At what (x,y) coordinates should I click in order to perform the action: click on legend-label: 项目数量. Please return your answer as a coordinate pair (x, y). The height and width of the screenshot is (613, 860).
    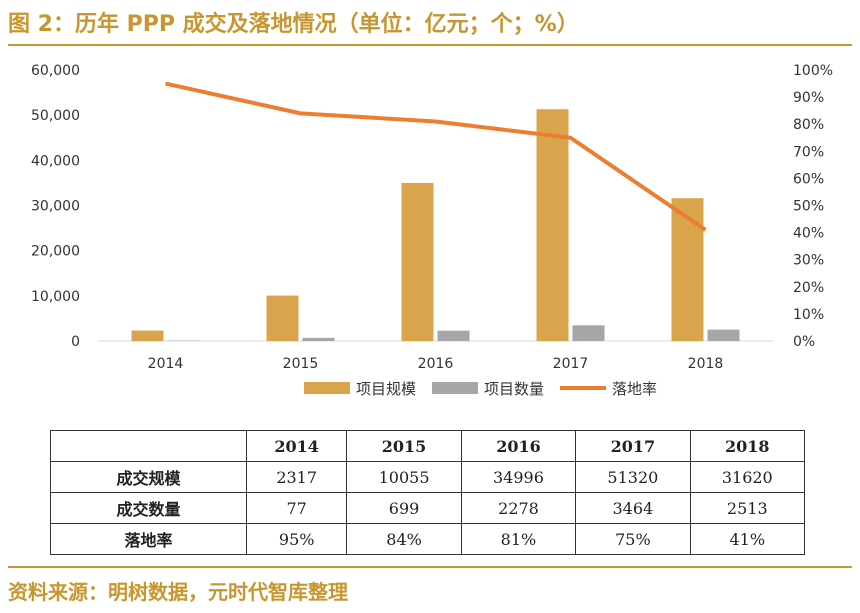
    Looking at the image, I should click on (514, 389).